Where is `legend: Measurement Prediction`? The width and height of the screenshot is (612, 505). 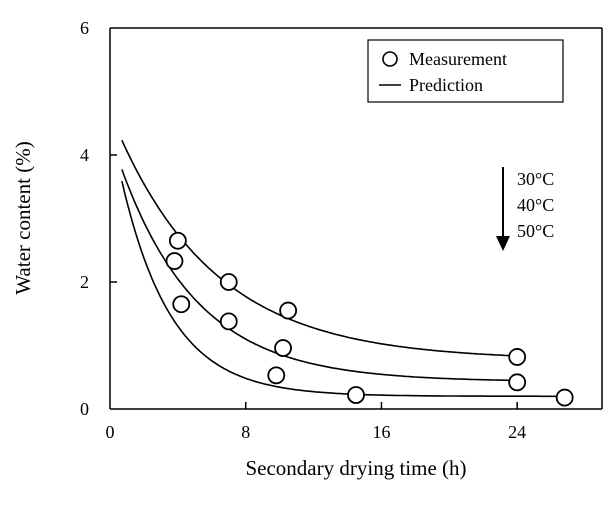
legend: Measurement Prediction is located at coordinates (465, 71).